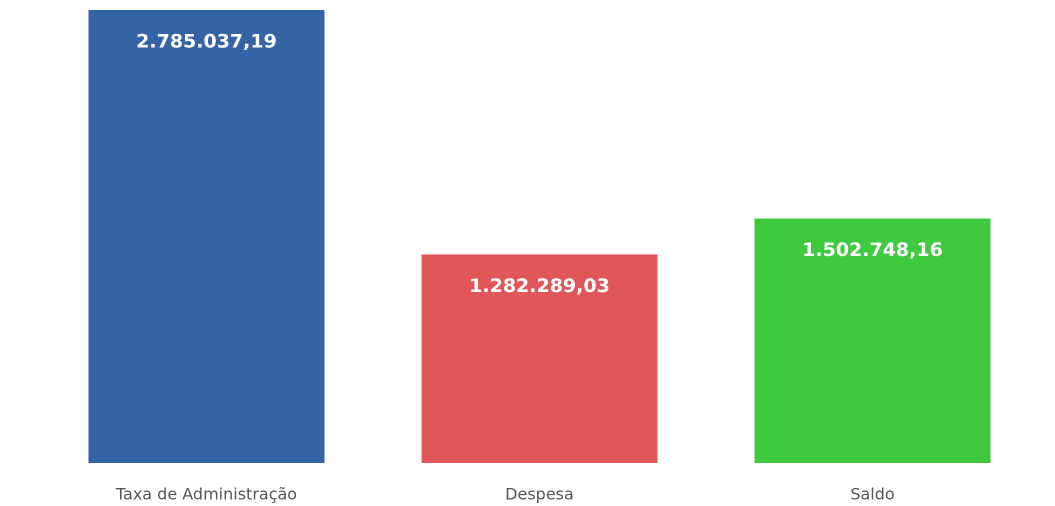 The image size is (1055, 506). What do you see at coordinates (872, 250) in the screenshot?
I see `value-label: 1.502.748,16` at bounding box center [872, 250].